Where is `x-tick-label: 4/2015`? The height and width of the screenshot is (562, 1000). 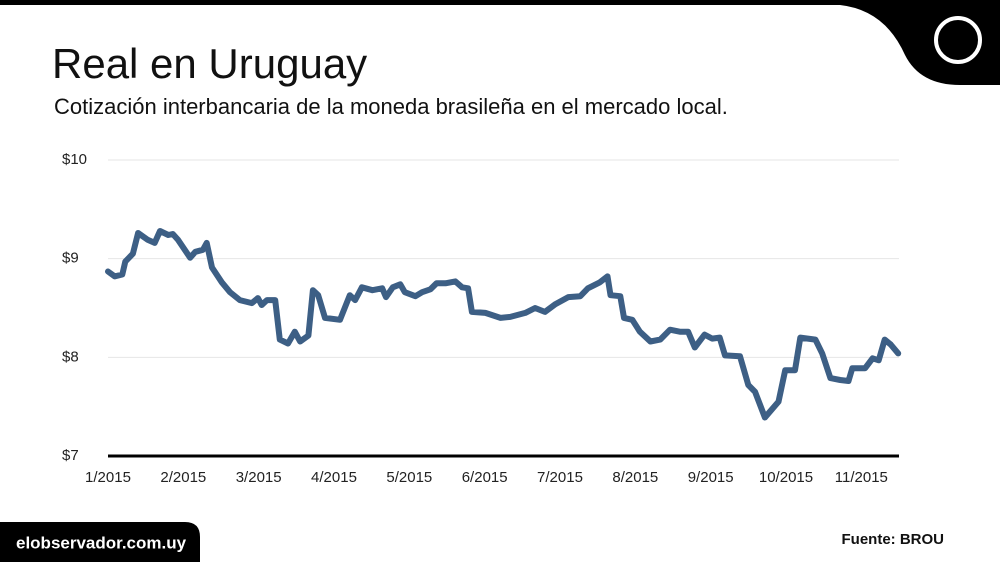
x-tick-label: 4/2015 is located at coordinates (334, 477).